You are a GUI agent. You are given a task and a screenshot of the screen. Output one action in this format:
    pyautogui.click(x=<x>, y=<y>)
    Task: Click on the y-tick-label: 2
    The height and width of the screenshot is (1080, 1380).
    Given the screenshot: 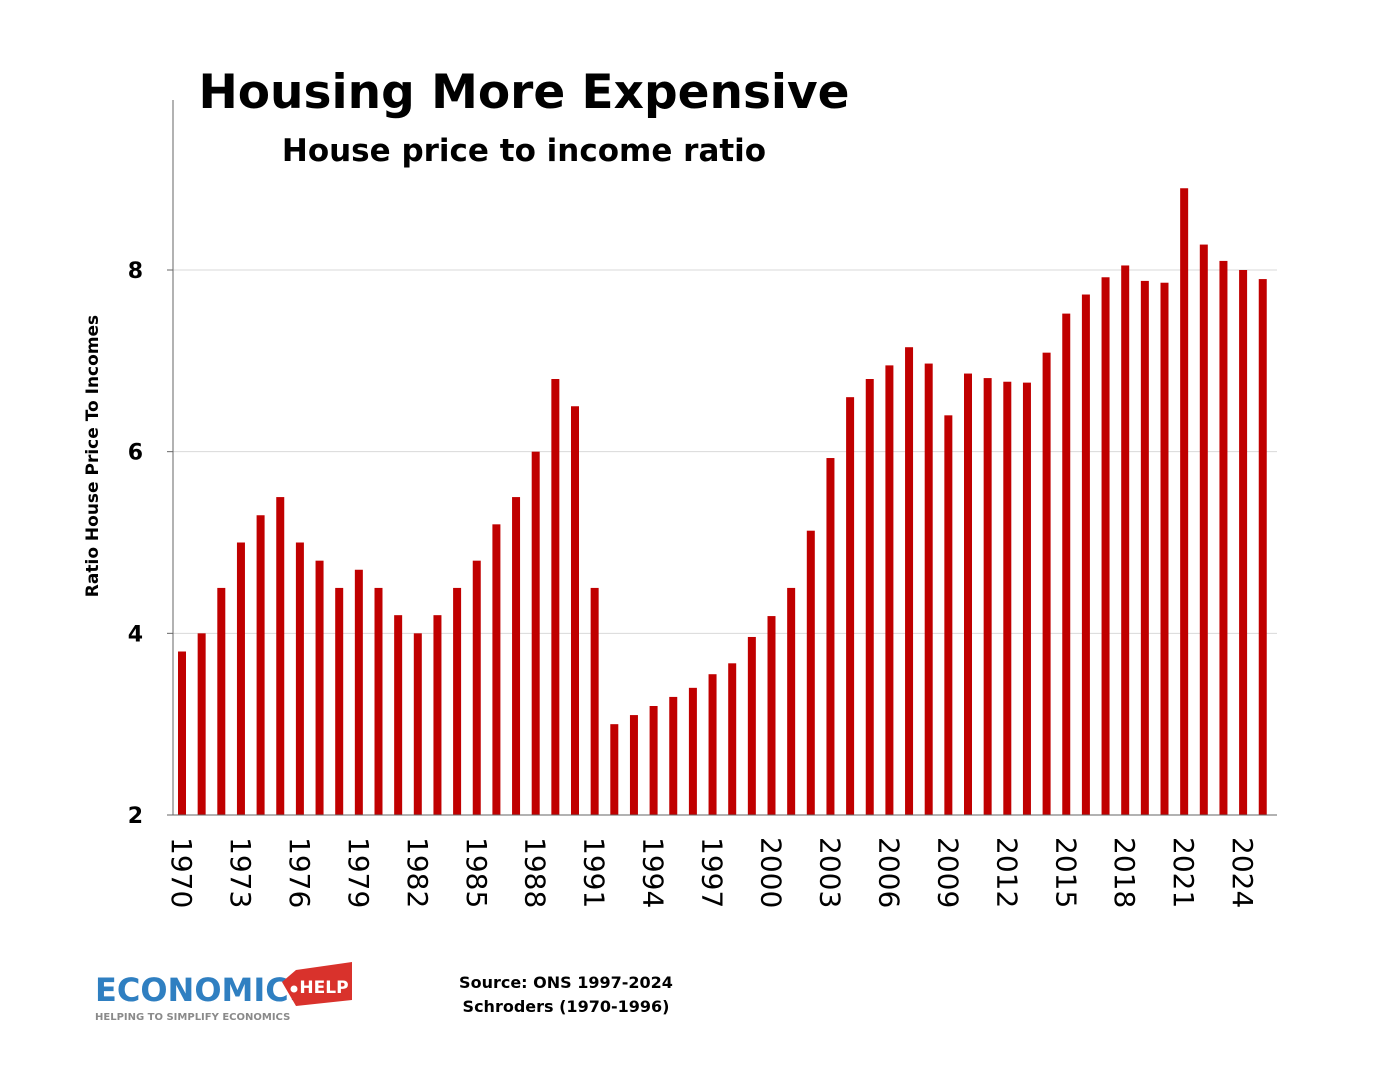 What is the action you would take?
    pyautogui.click(x=135, y=816)
    